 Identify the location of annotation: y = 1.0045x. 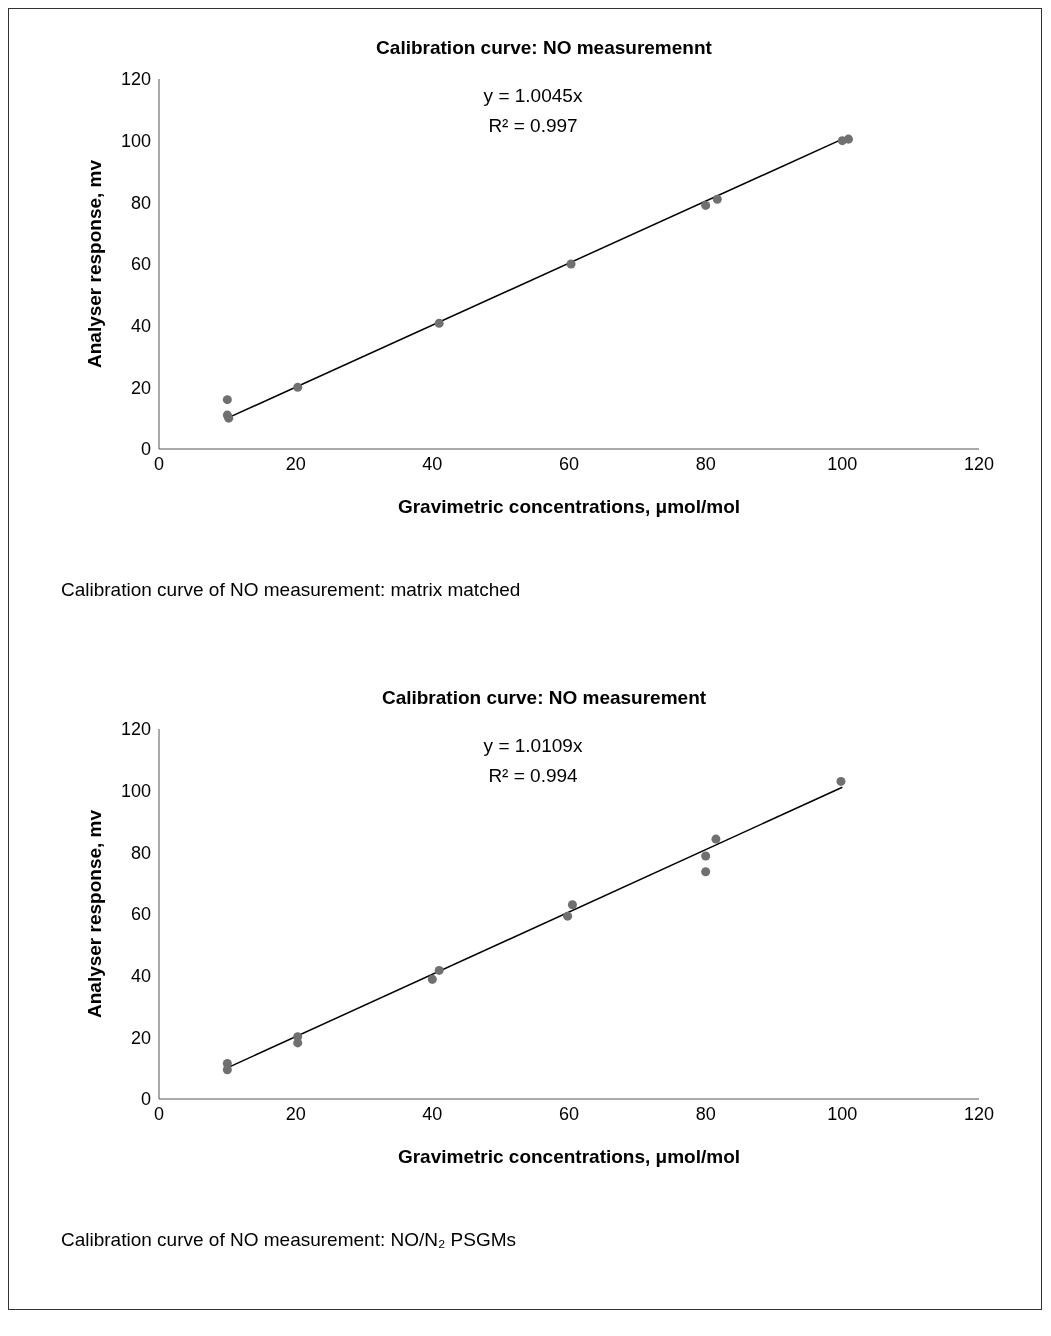
(533, 96).